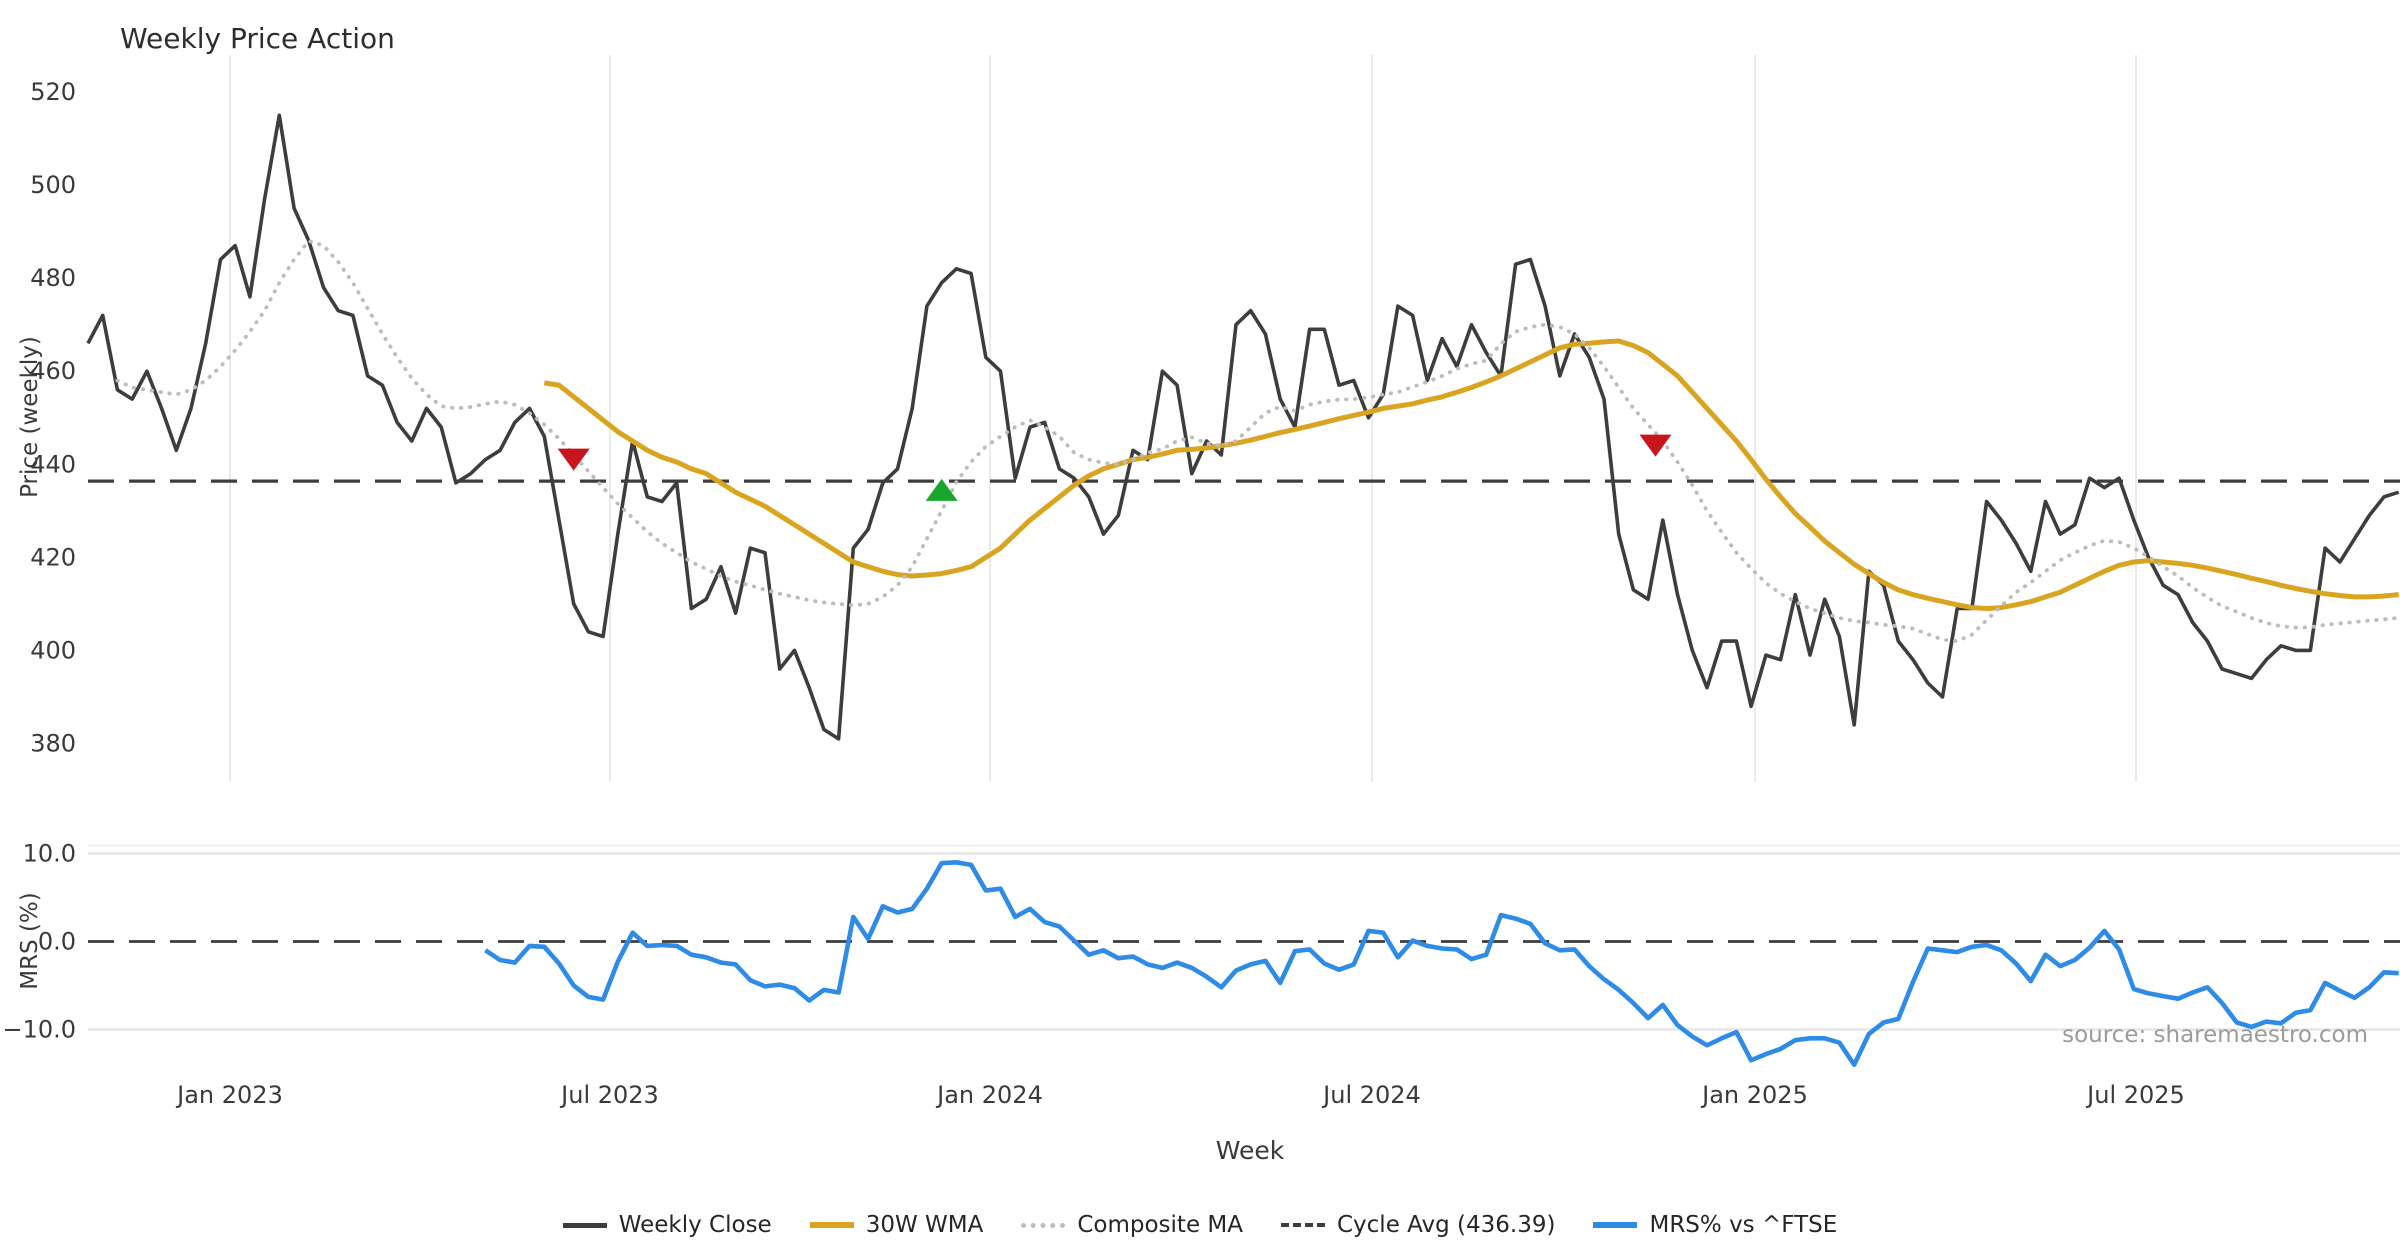 The width and height of the screenshot is (2400, 1260). What do you see at coordinates (1743, 1225) in the screenshot?
I see `legend-label: MRS% vs ^FTSE` at bounding box center [1743, 1225].